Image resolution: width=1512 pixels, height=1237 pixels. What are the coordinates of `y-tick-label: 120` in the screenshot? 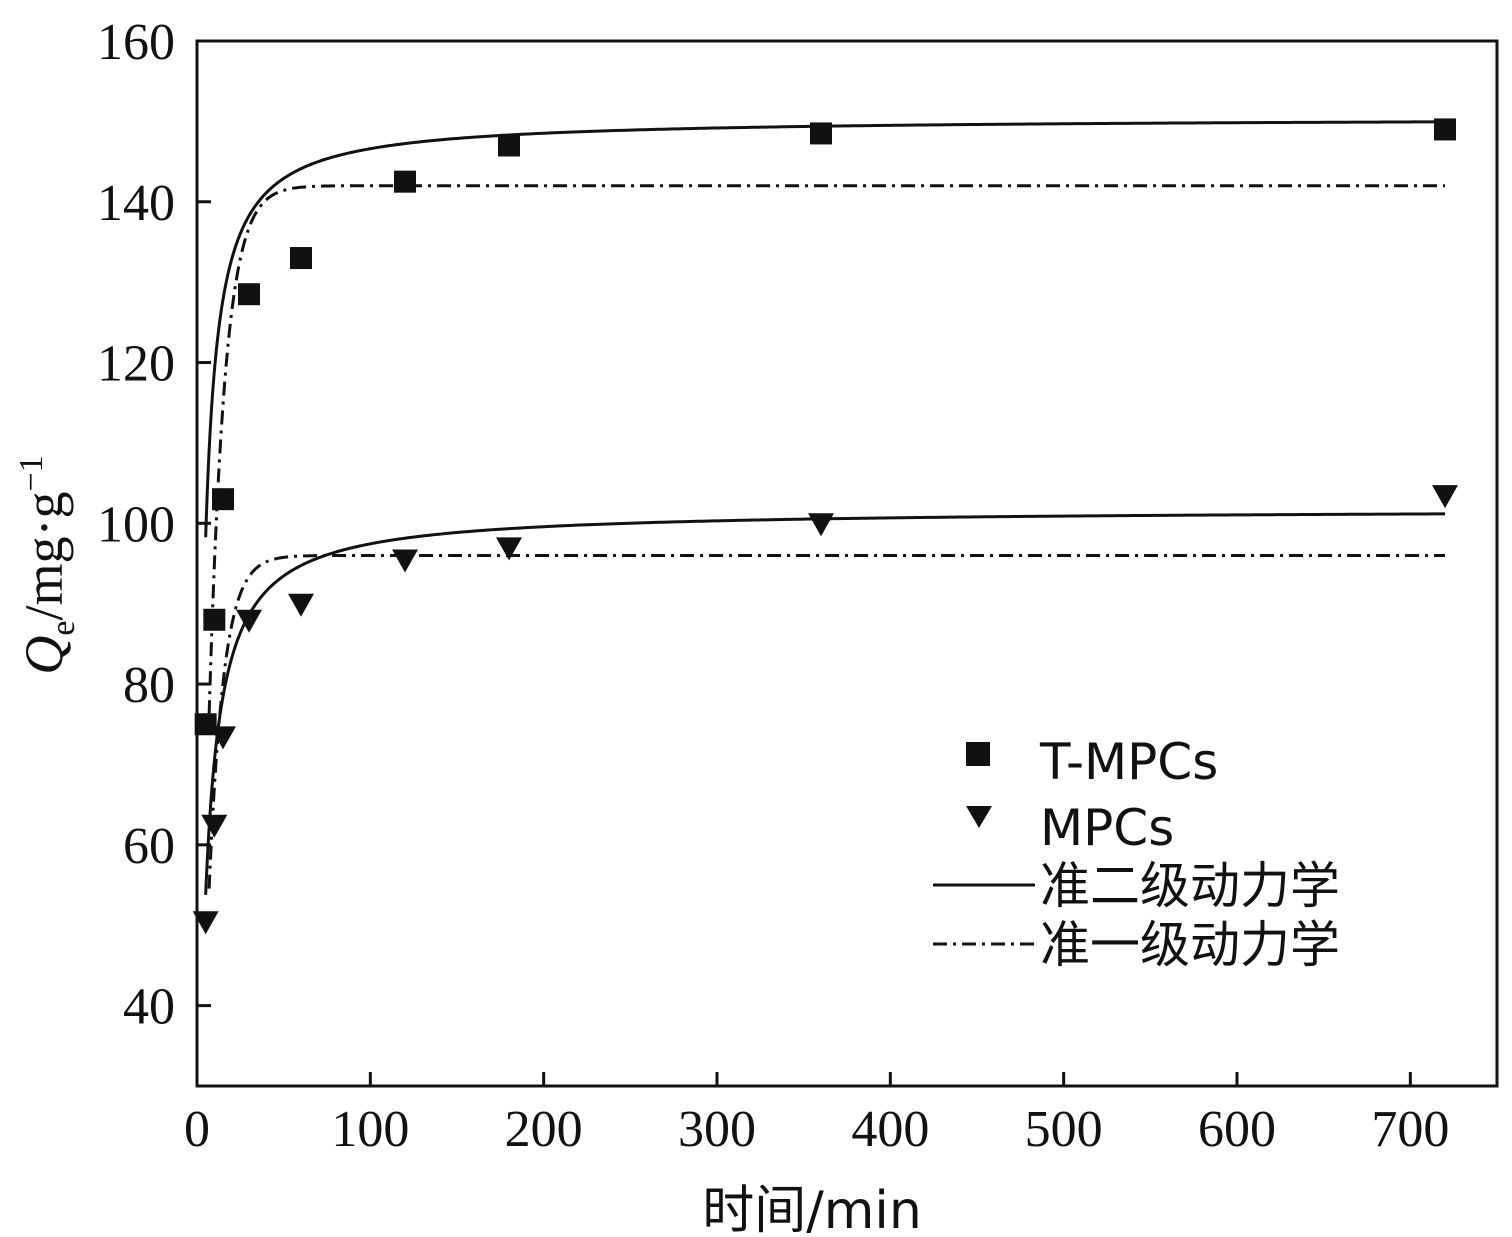 It's located at (136, 364).